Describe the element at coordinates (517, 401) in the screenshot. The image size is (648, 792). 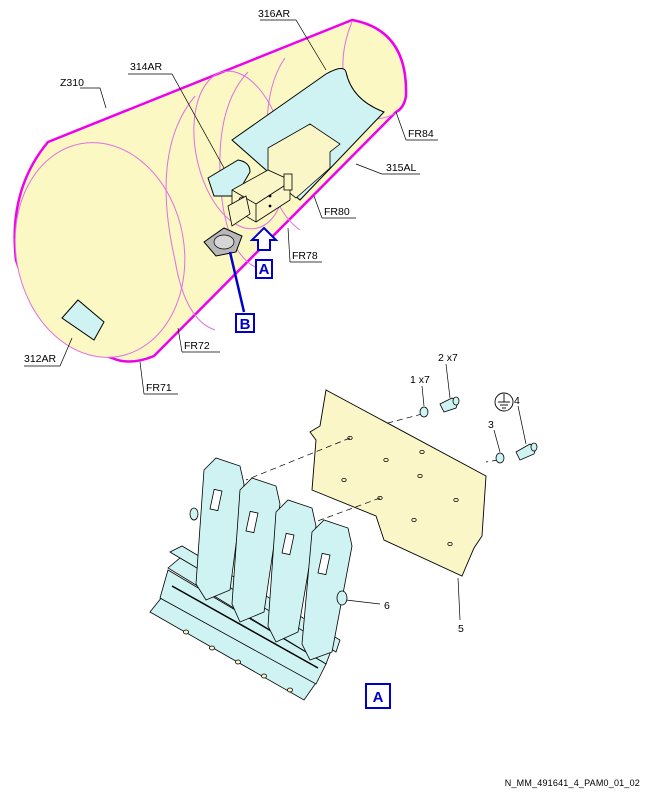
I see `callout-item4: 4` at that location.